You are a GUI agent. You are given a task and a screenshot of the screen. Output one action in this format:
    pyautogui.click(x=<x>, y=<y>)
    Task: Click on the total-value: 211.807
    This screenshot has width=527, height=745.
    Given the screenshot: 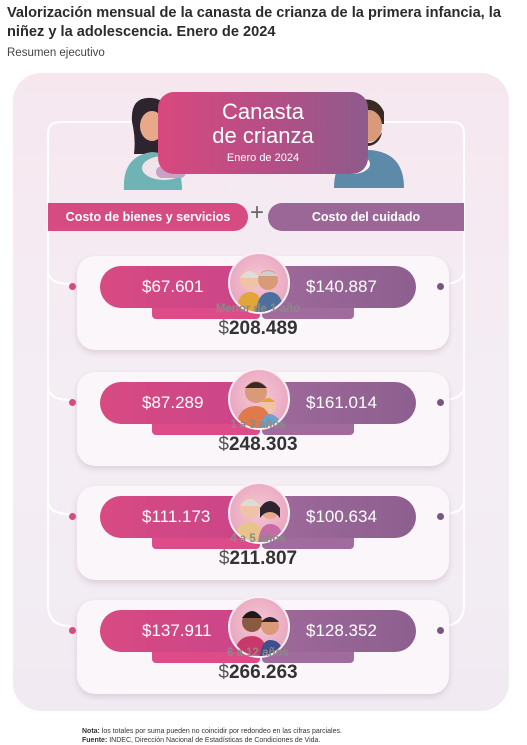 What is the action you would take?
    pyautogui.click(x=263, y=558)
    